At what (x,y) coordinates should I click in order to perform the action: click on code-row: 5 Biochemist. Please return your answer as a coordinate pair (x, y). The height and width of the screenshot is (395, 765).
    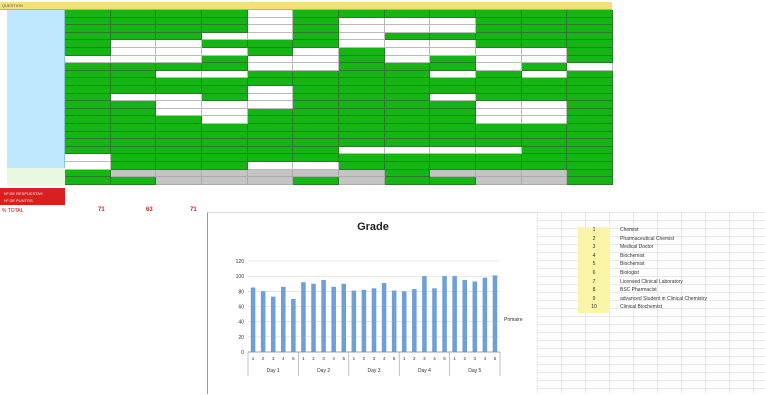
    Looking at the image, I should click on (653, 265).